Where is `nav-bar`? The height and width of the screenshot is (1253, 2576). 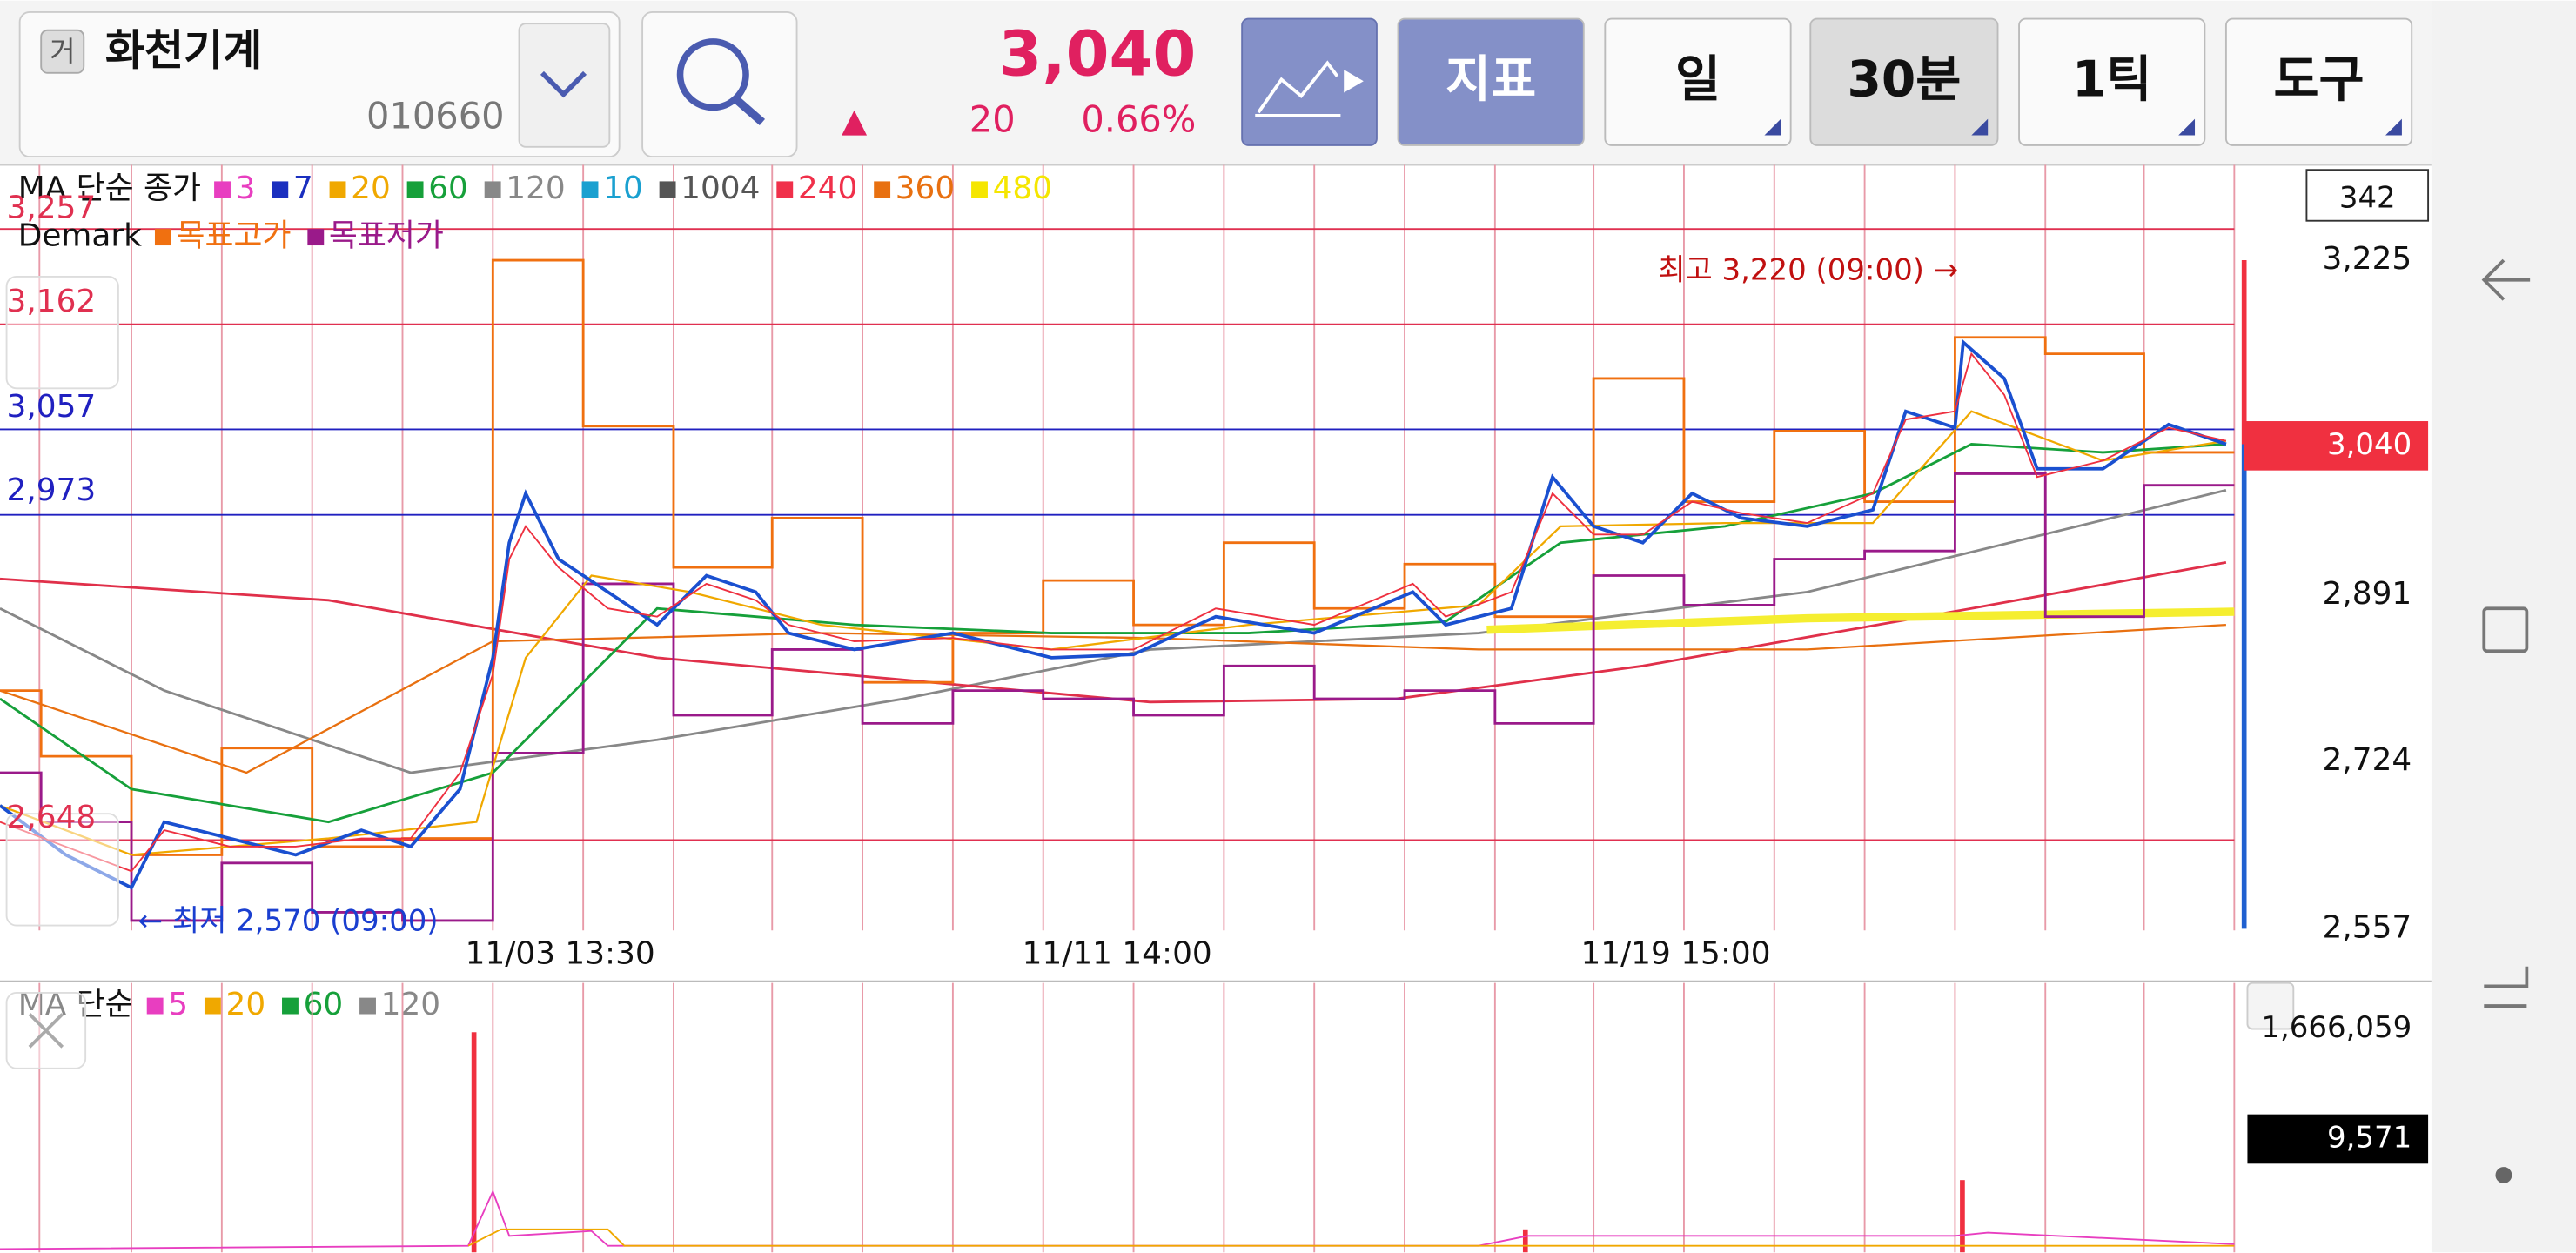
nav-bar is located at coordinates (2504, 626).